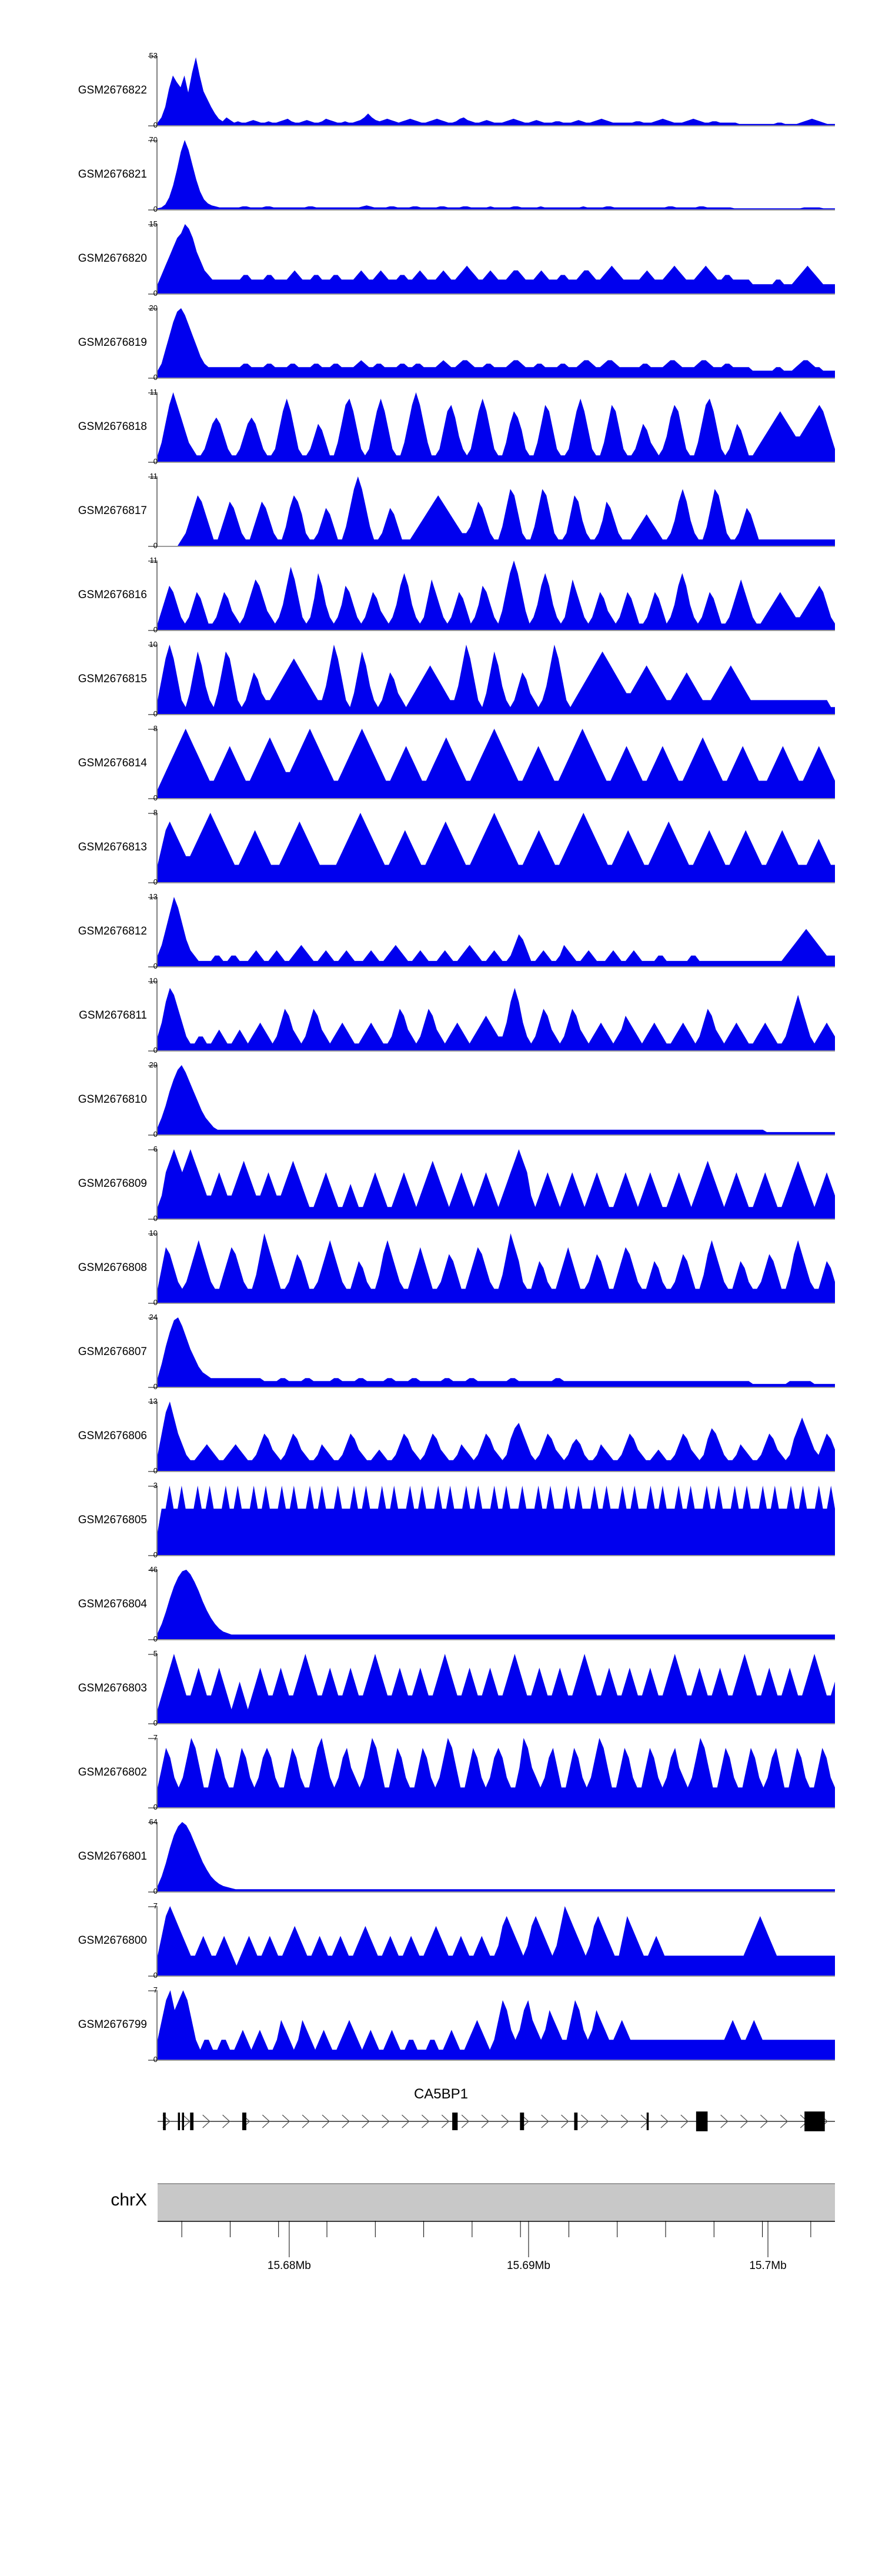 The width and height of the screenshot is (882, 2576). I want to click on chromosome-ideogram-bar, so click(496, 2202).